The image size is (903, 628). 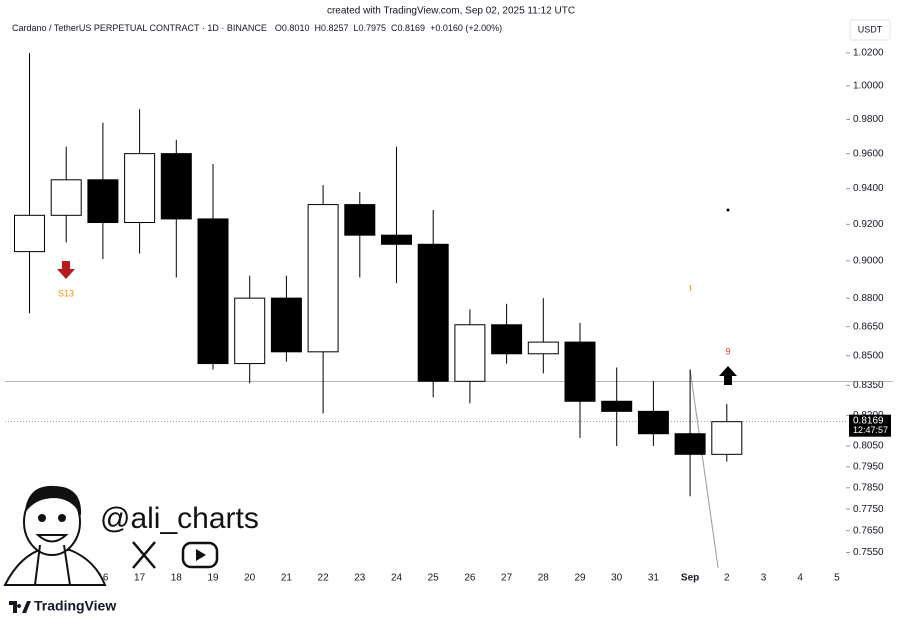 What do you see at coordinates (868, 487) in the screenshot?
I see `y-tick-label: 0.7850` at bounding box center [868, 487].